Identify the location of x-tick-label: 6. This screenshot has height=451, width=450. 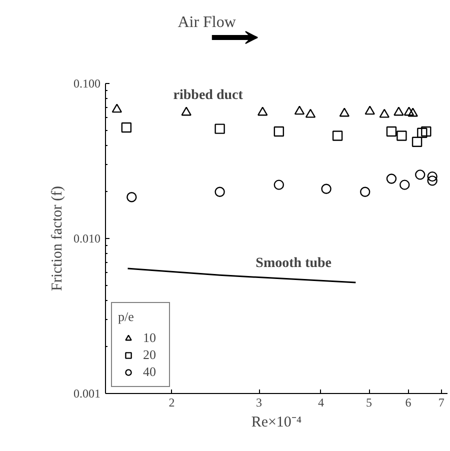
(408, 403).